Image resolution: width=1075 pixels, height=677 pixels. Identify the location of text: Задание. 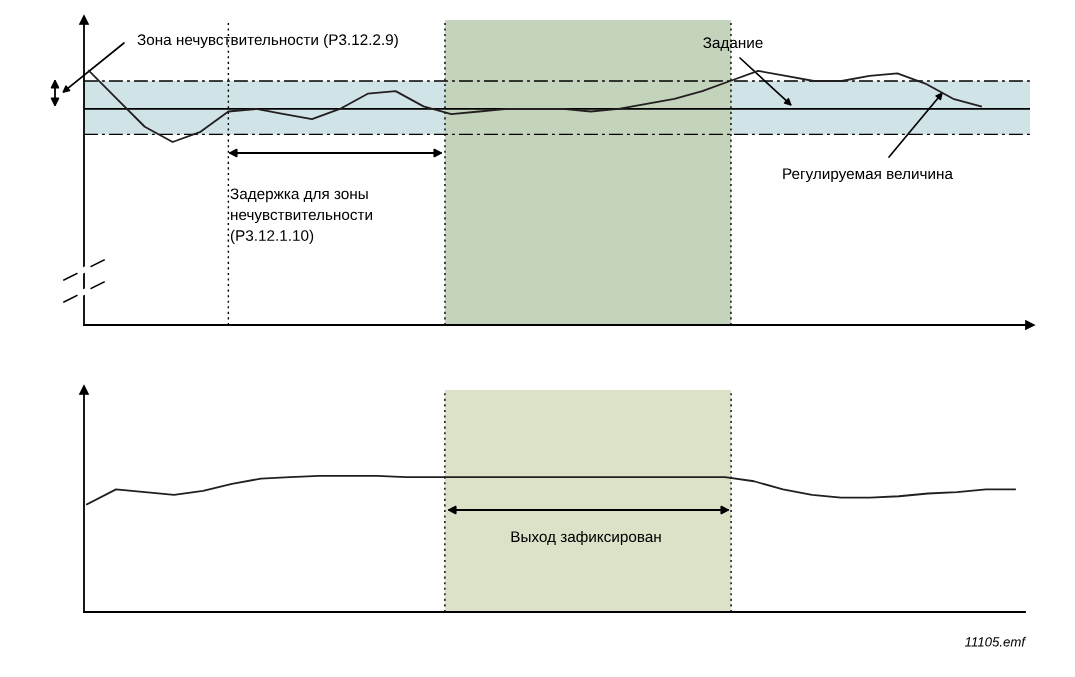
(733, 44).